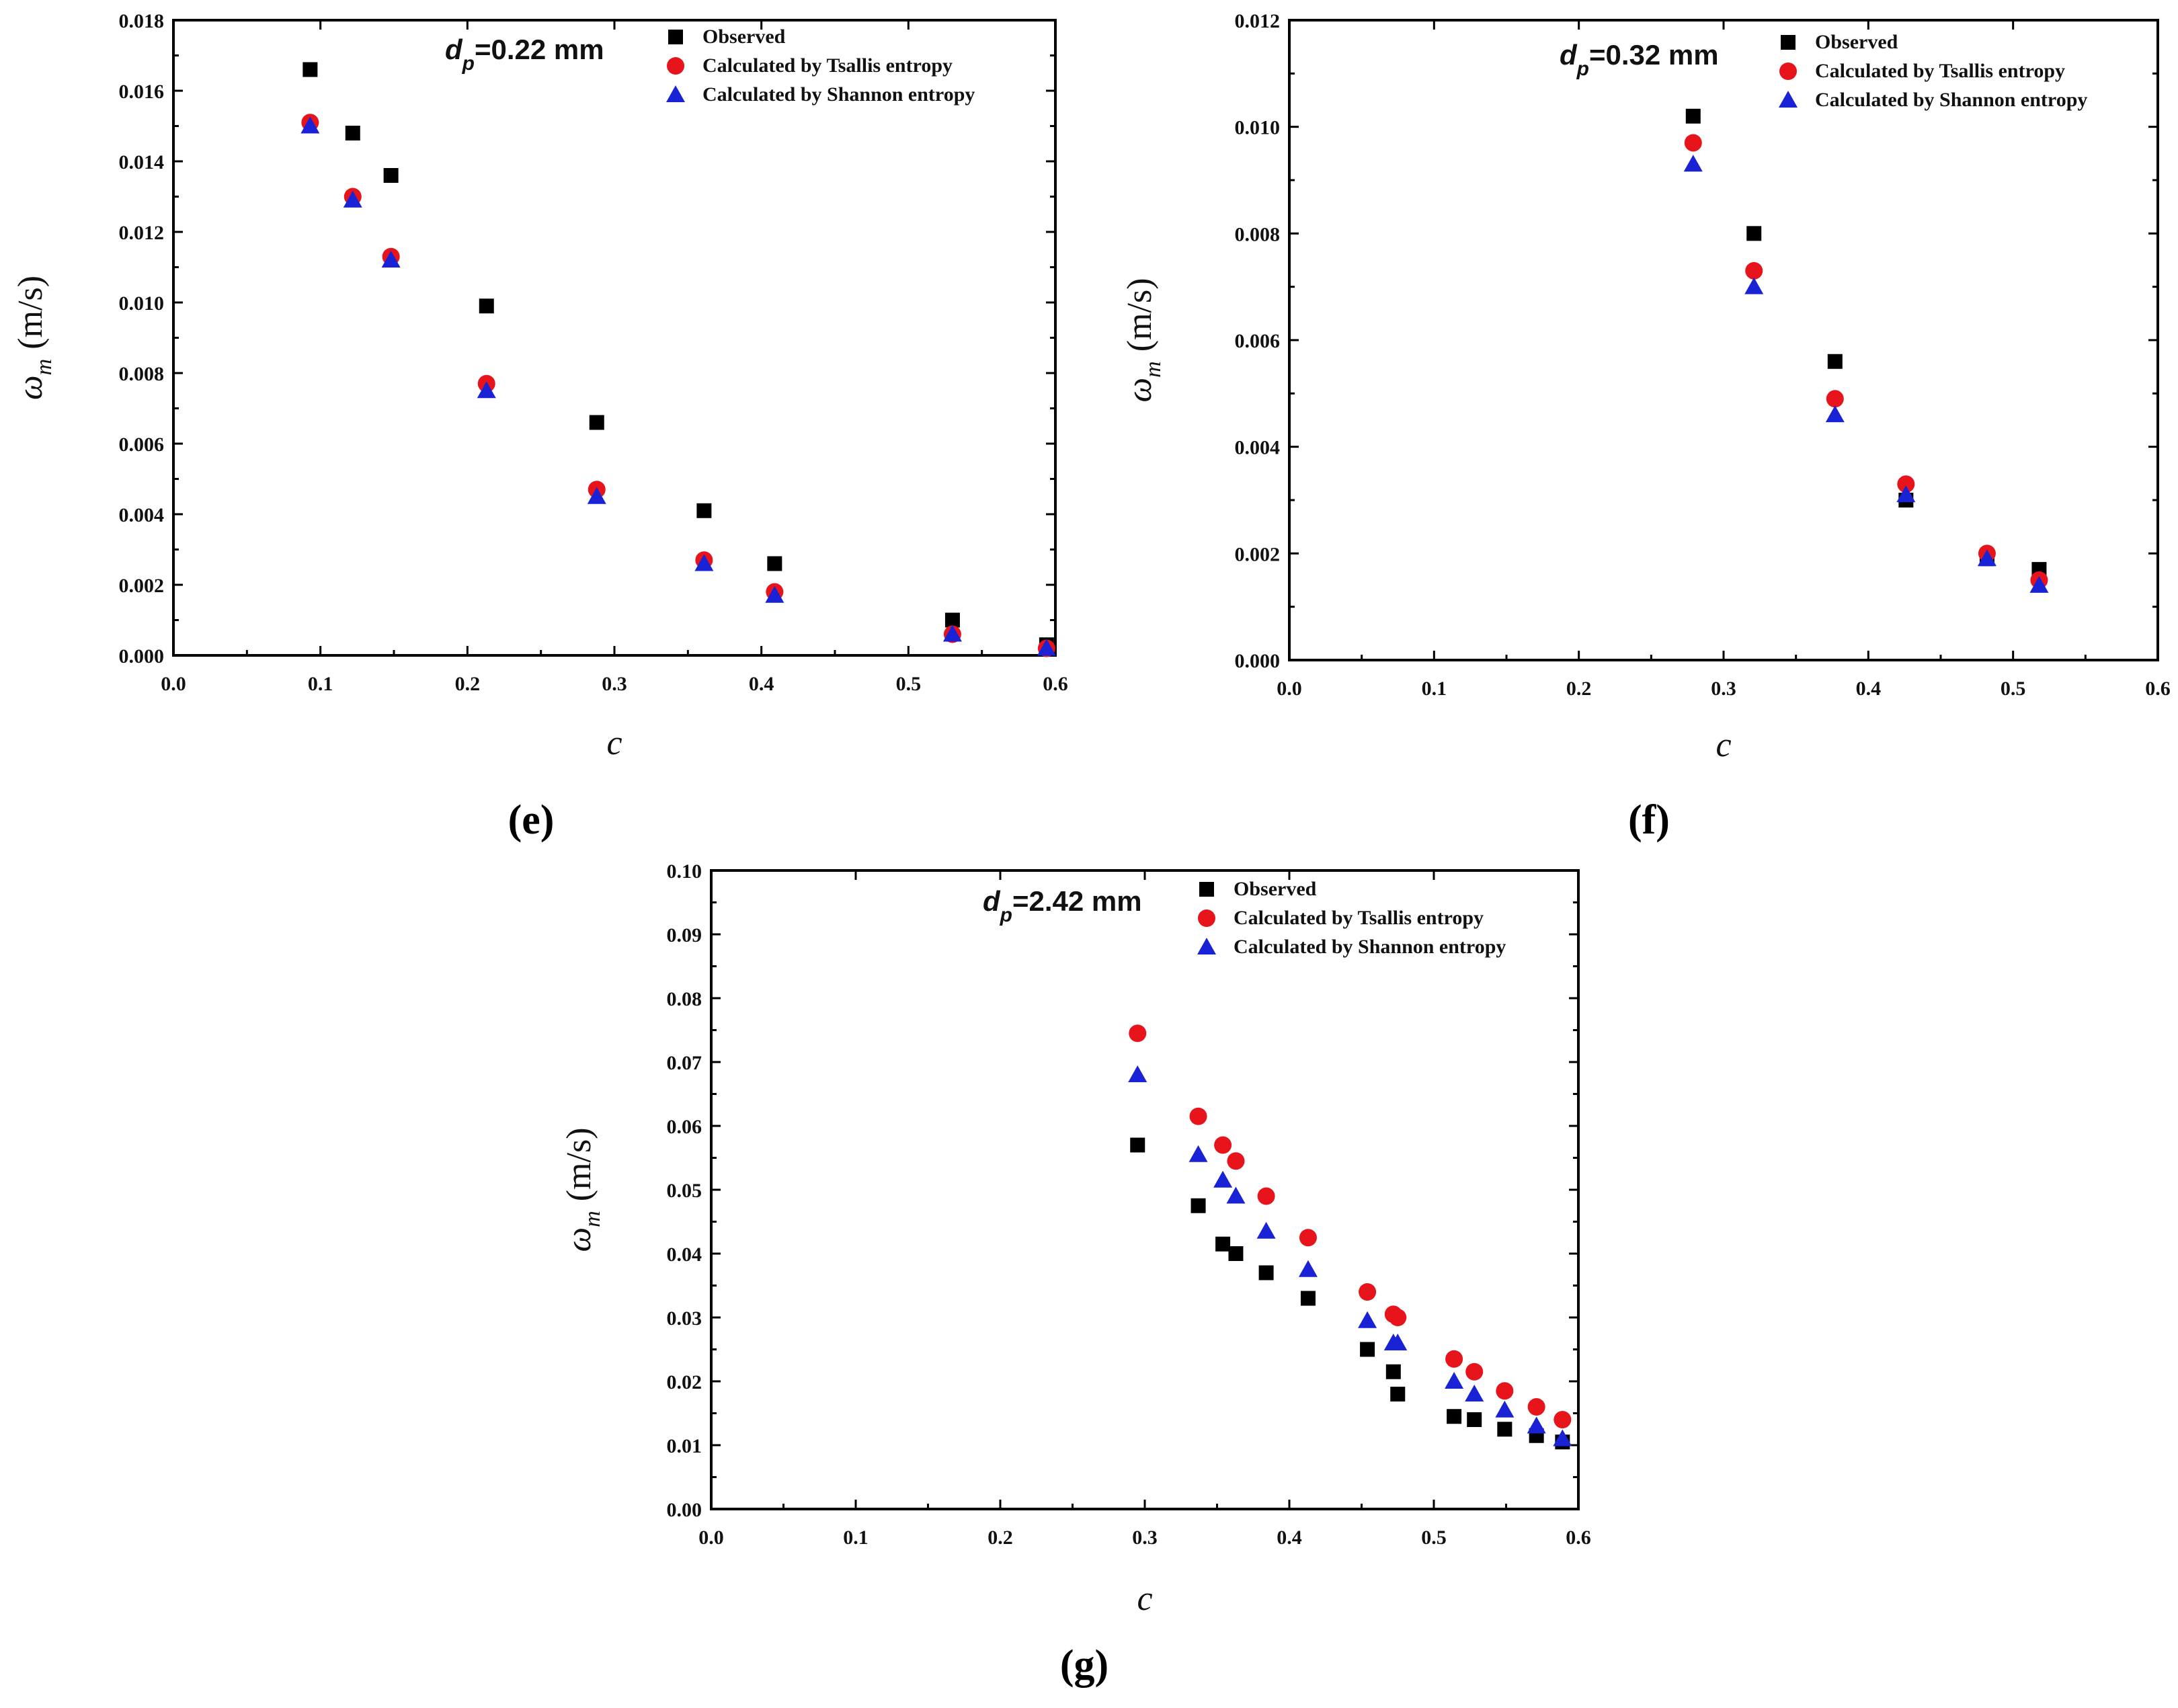 The width and height of the screenshot is (2178, 1708). I want to click on particle-diameter-annotation: dp=0.32 mm, so click(1639, 59).